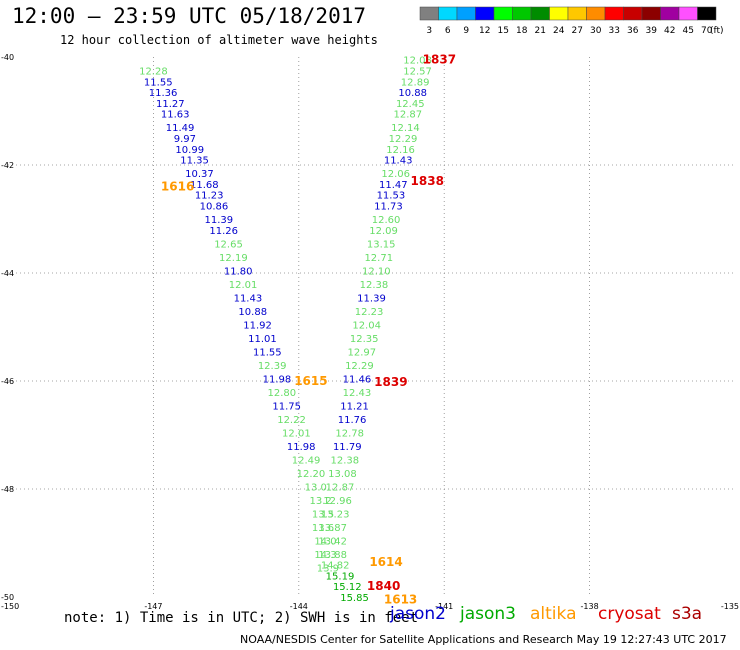 This screenshot has height=650, width=740. What do you see at coordinates (383, 231) in the screenshot?
I see `swh-value-jason3: 12.09` at bounding box center [383, 231].